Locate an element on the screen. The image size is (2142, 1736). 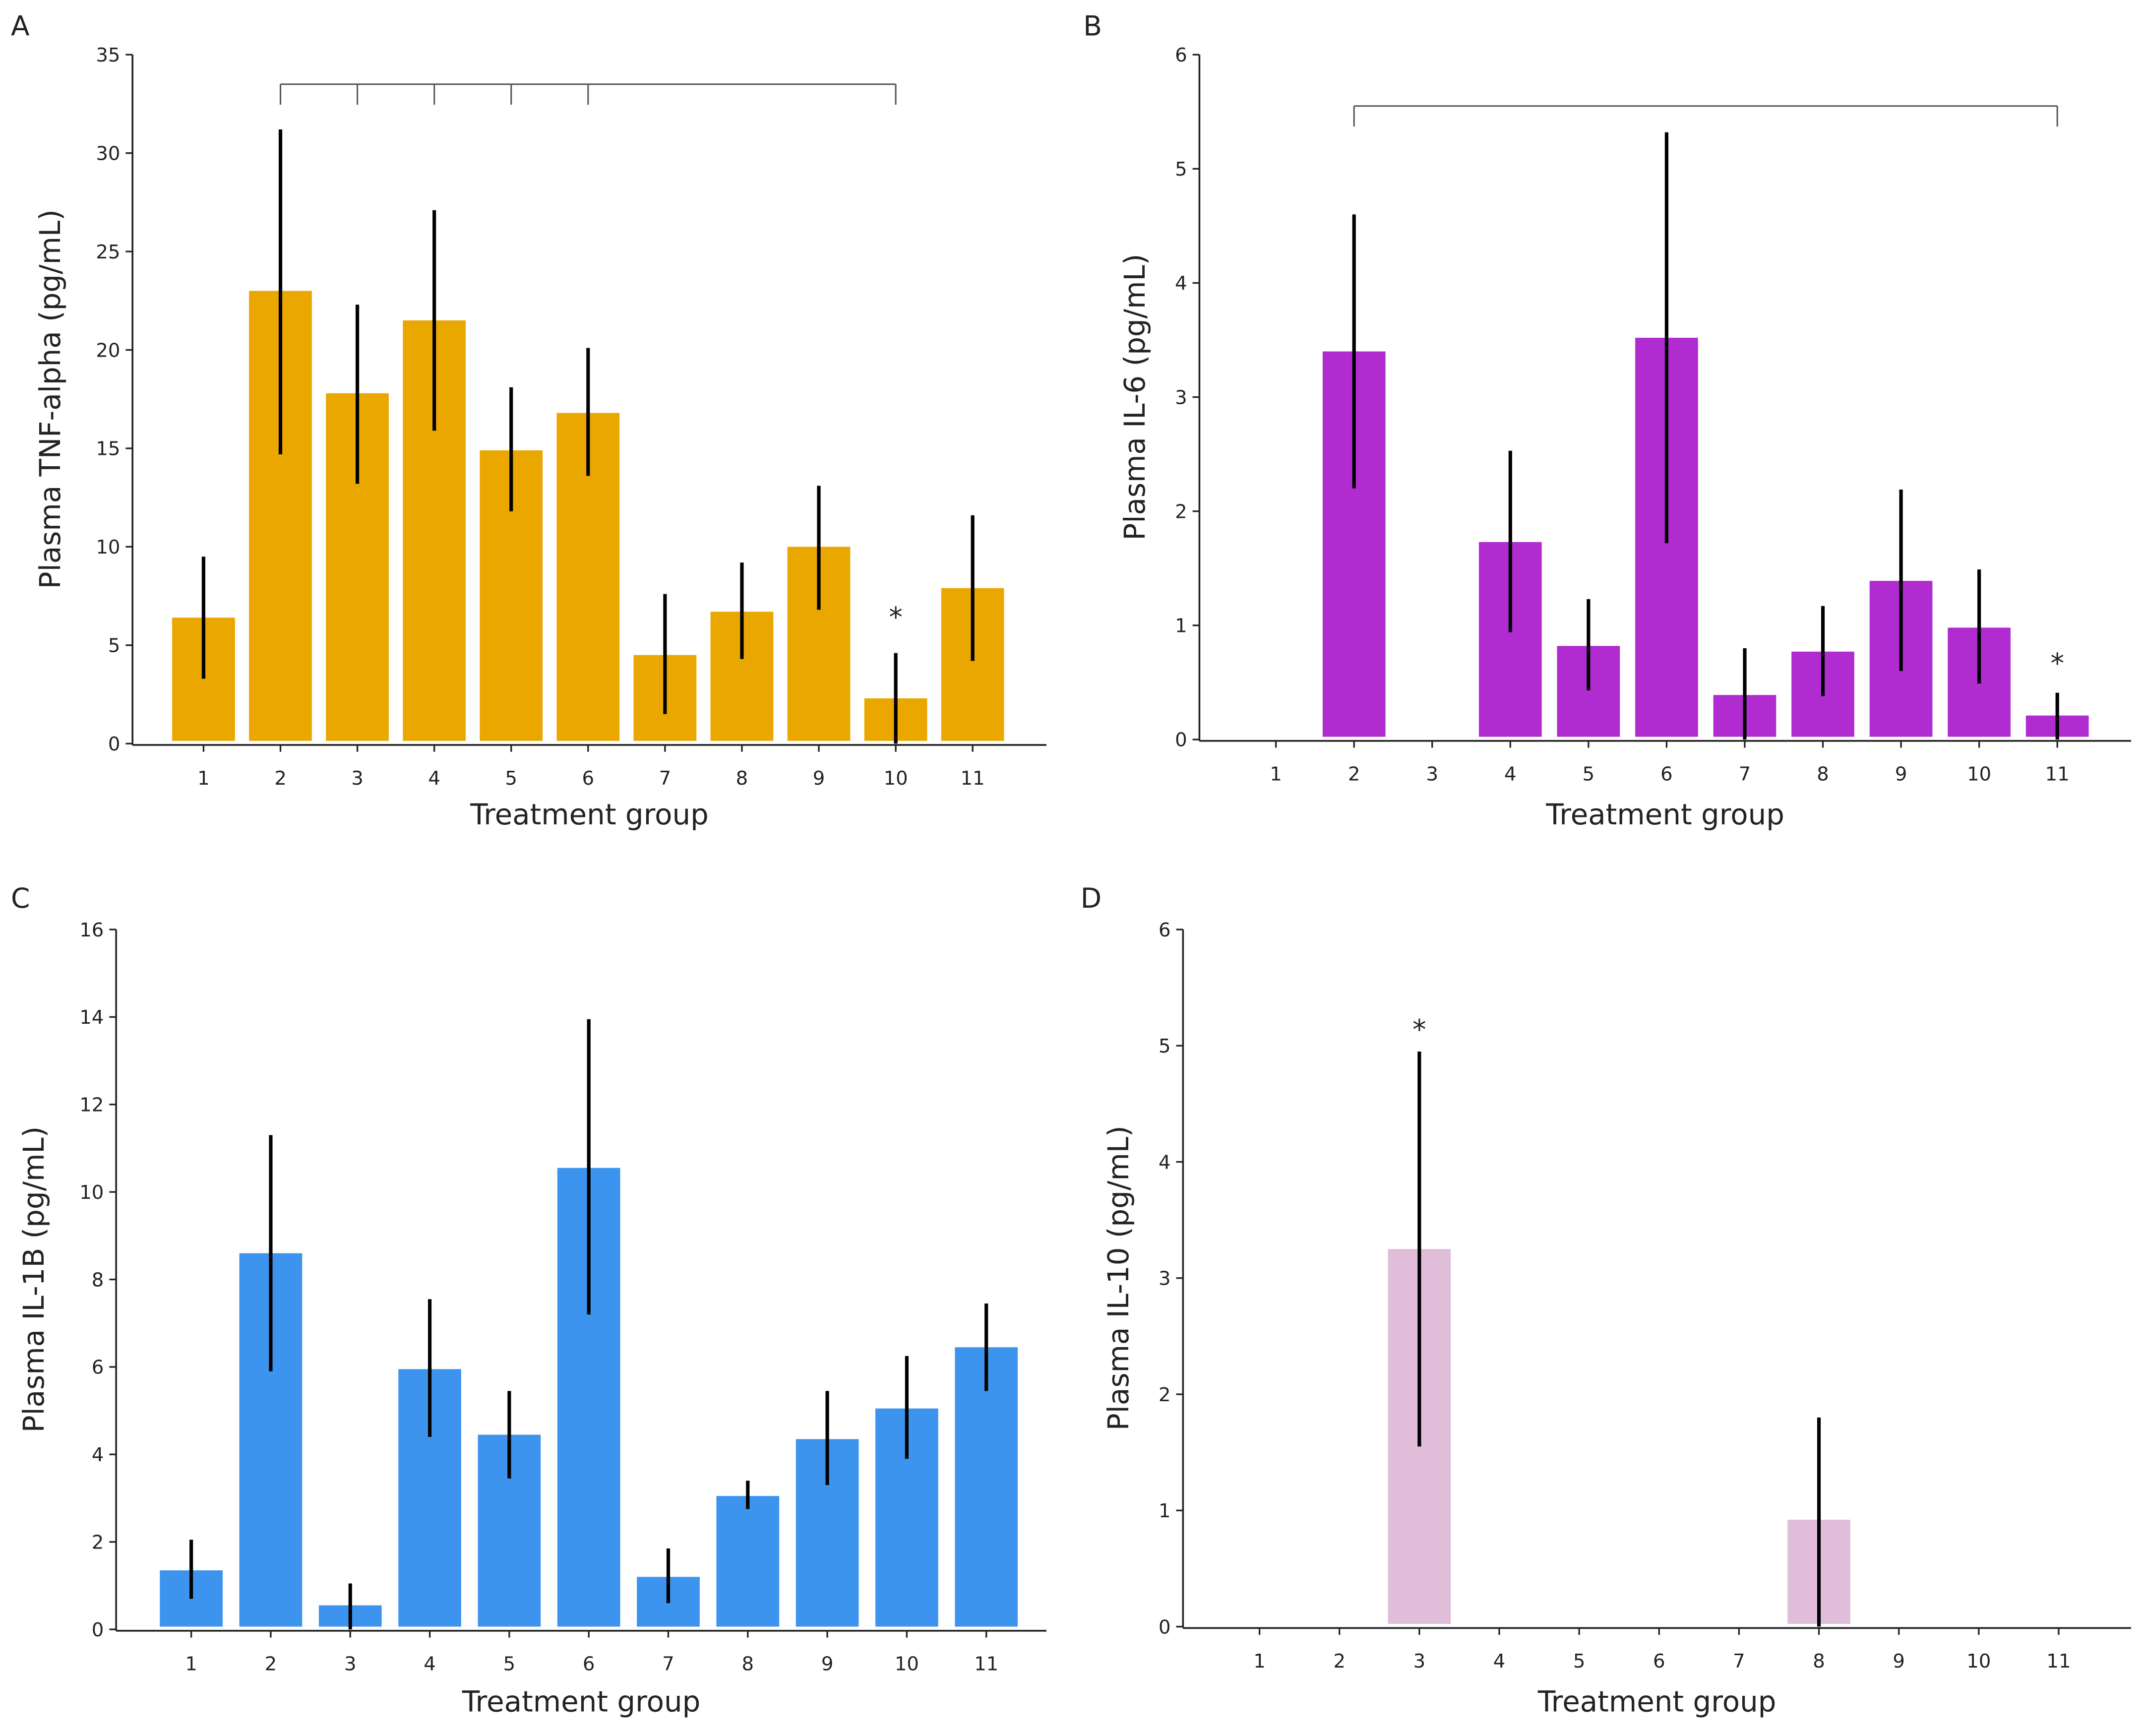
y-axis-label: Plasma IL-10 (pg/mL) is located at coordinates (1118, 1277).